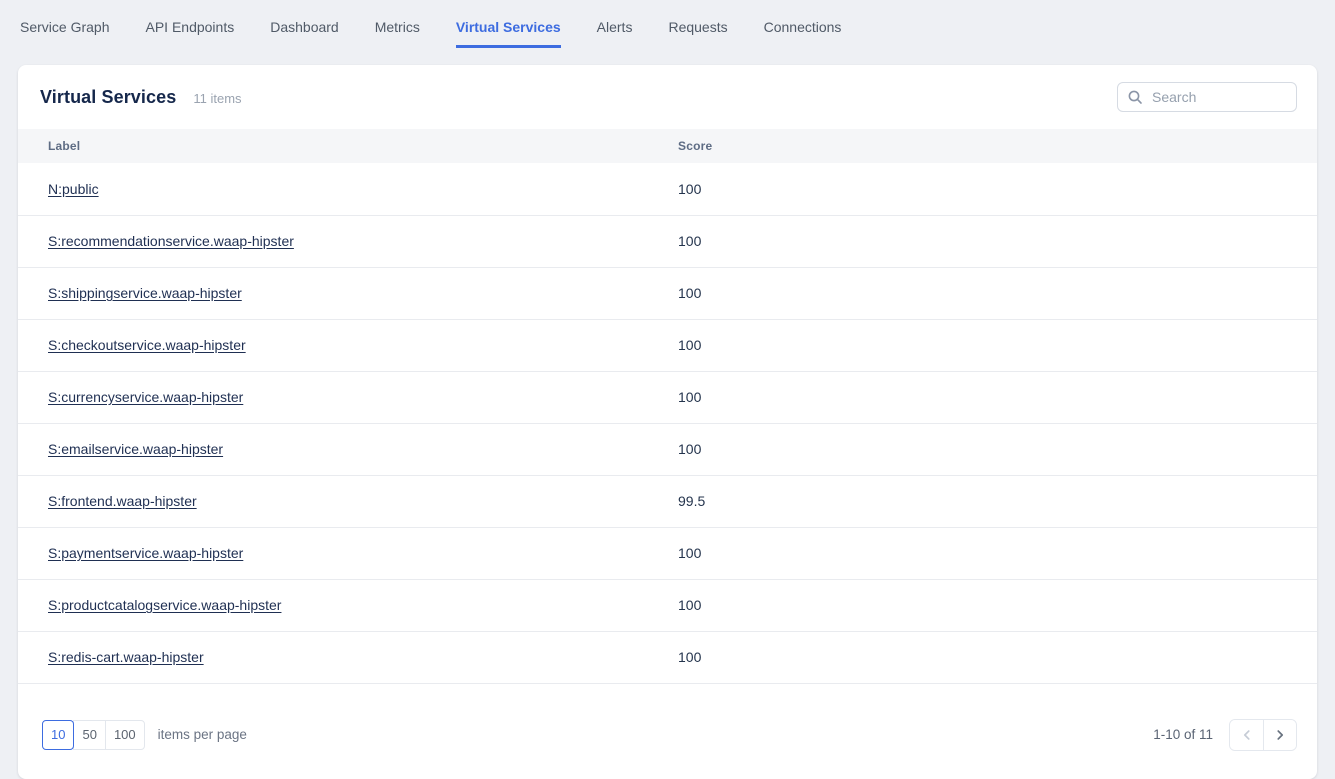 This screenshot has width=1335, height=779. Describe the element at coordinates (136, 449) in the screenshot. I see `service-link: S:emailservice.waap-hipster` at that location.